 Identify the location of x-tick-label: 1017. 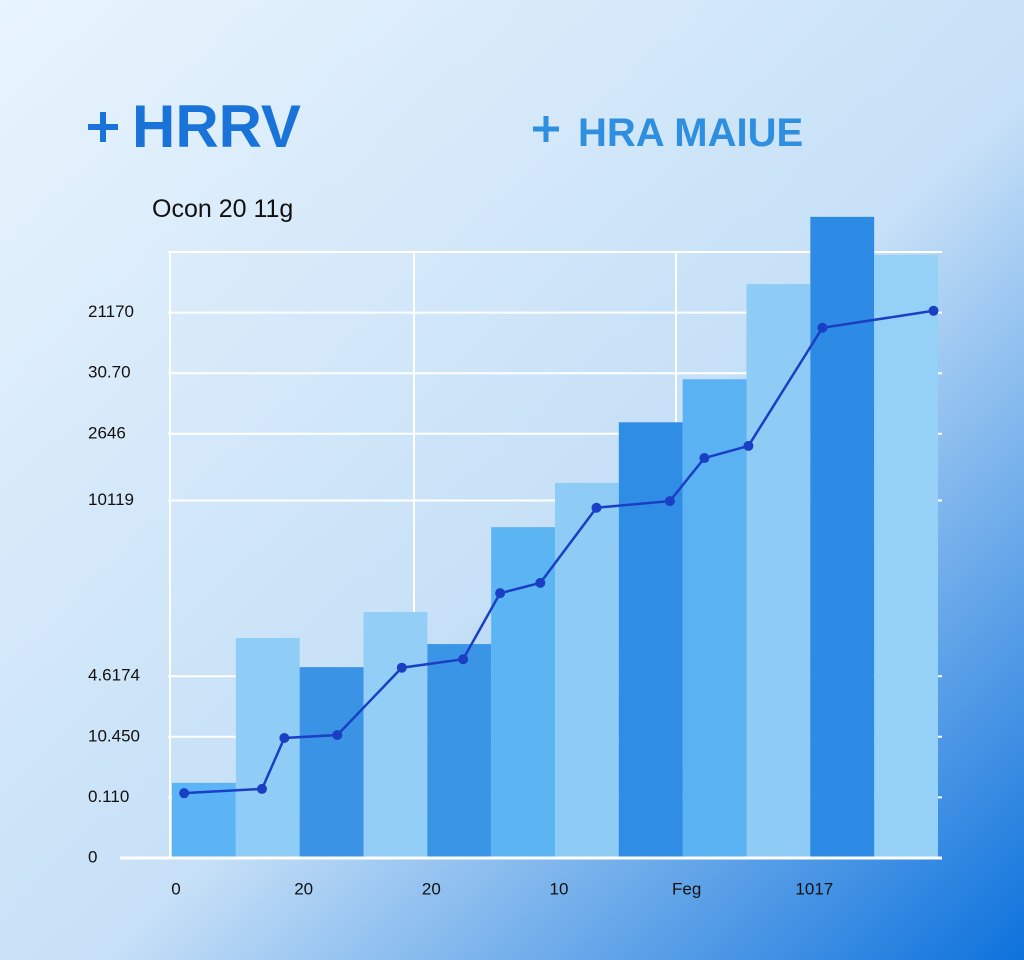
(814, 888).